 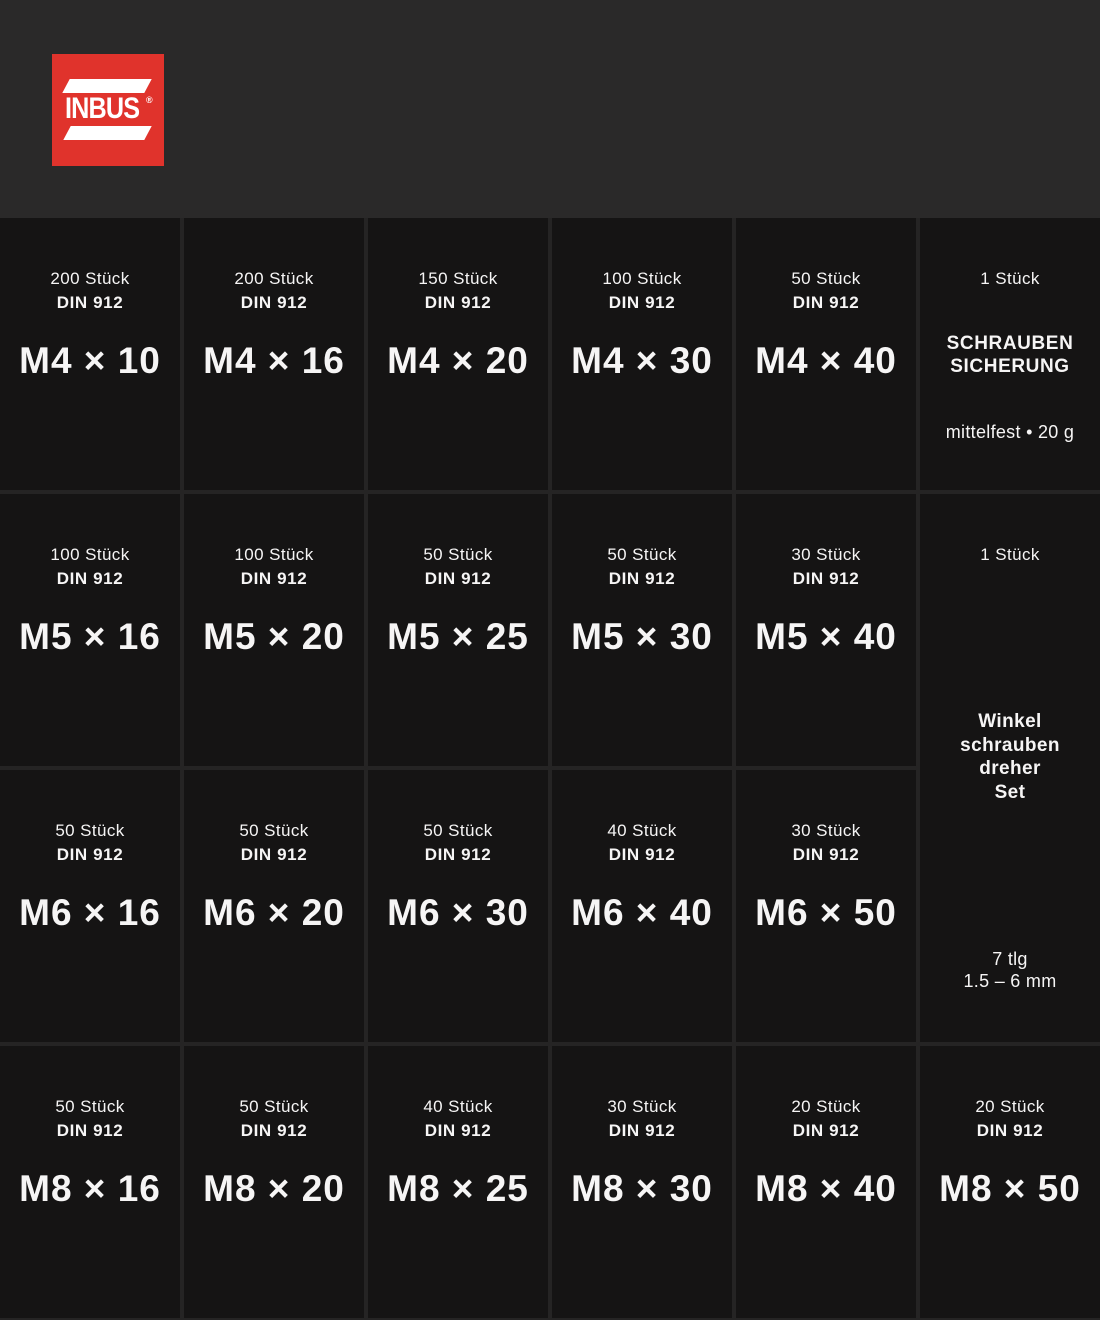 I want to click on cell-m8x20: 50 Stück DIN 912 M8 × 20, so click(x=274, y=1182).